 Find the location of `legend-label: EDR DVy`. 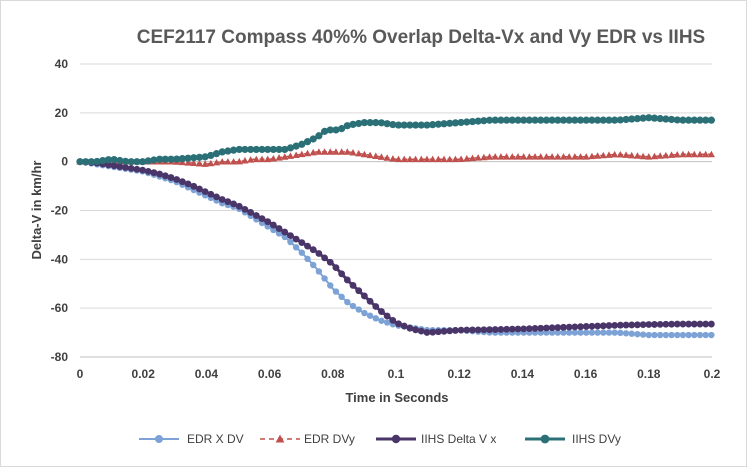

legend-label: EDR DVy is located at coordinates (329, 439).